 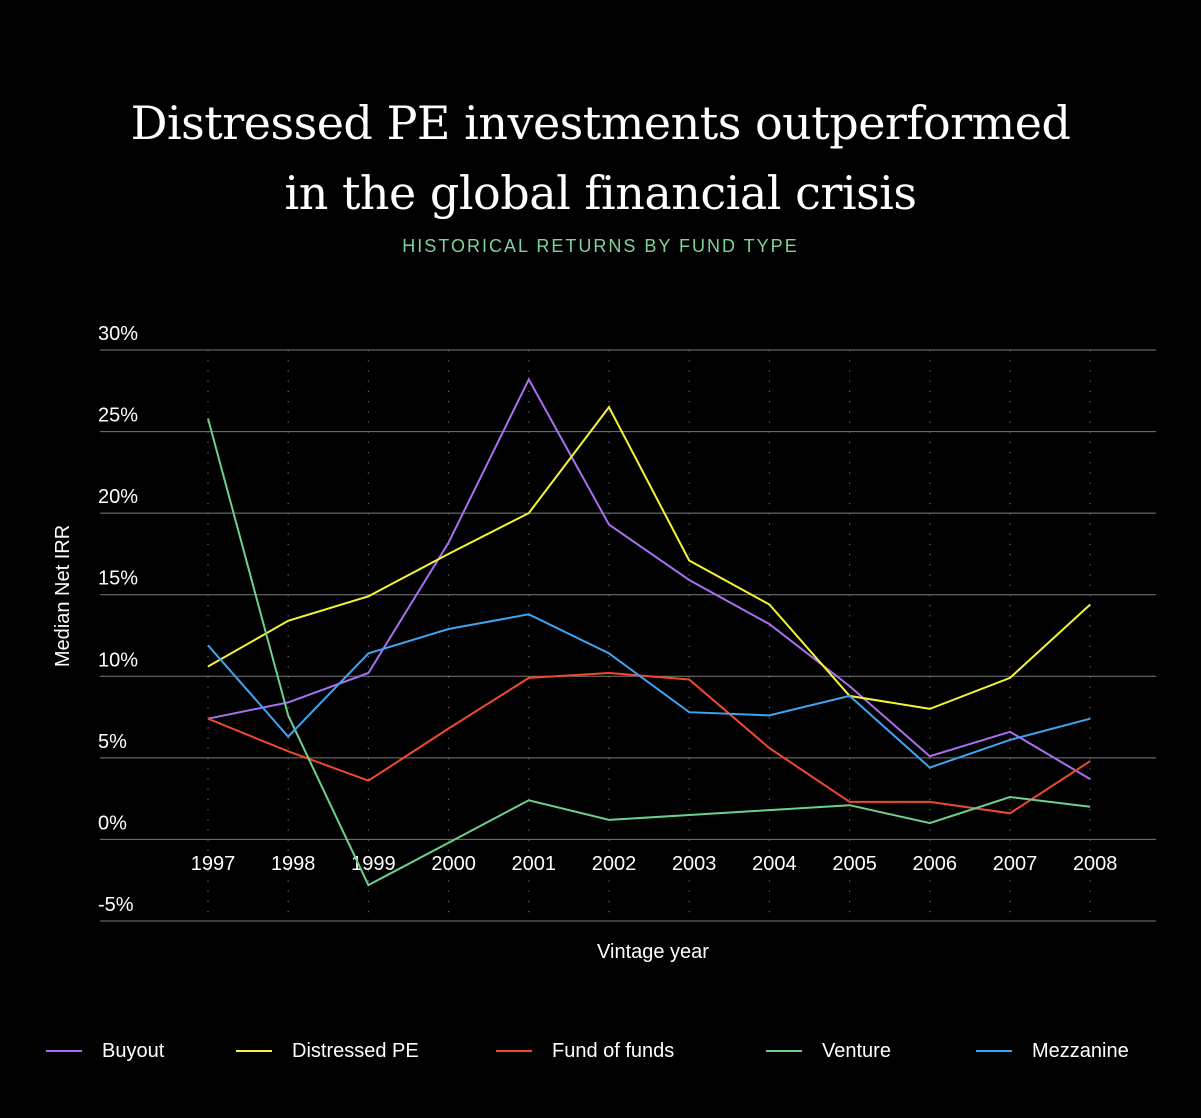 What do you see at coordinates (774, 864) in the screenshot?
I see `x-tick-label: 2004` at bounding box center [774, 864].